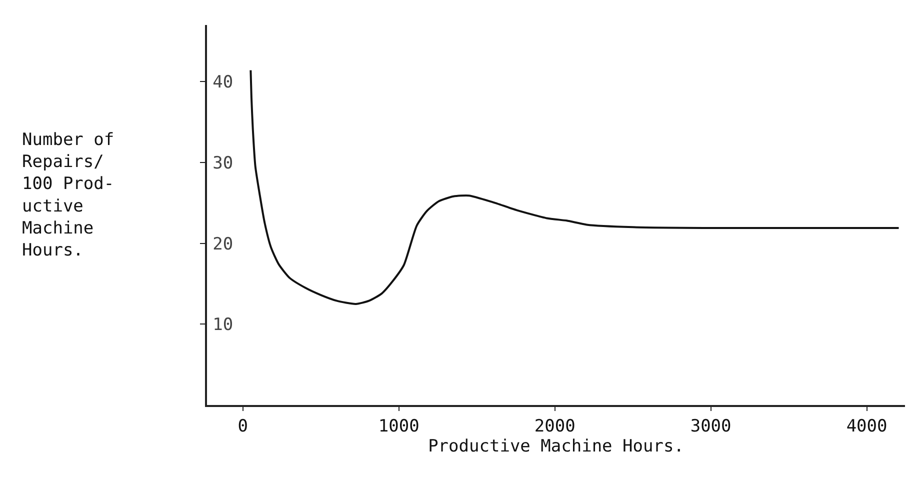 This screenshot has height=488, width=922. What do you see at coordinates (555, 426) in the screenshot?
I see `x-tick-label: 2000` at bounding box center [555, 426].